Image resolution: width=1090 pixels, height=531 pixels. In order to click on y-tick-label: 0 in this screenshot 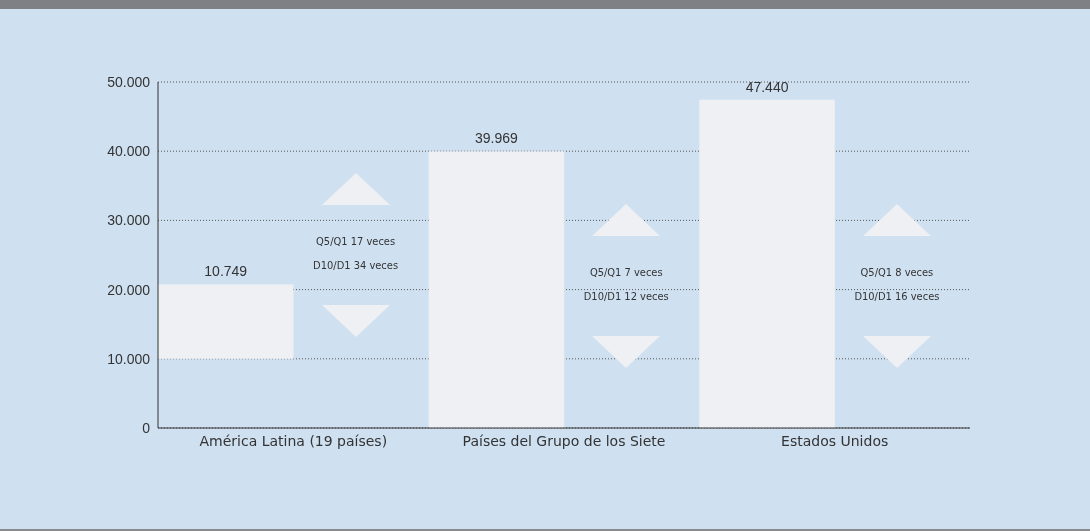, I will do `click(146, 427)`.